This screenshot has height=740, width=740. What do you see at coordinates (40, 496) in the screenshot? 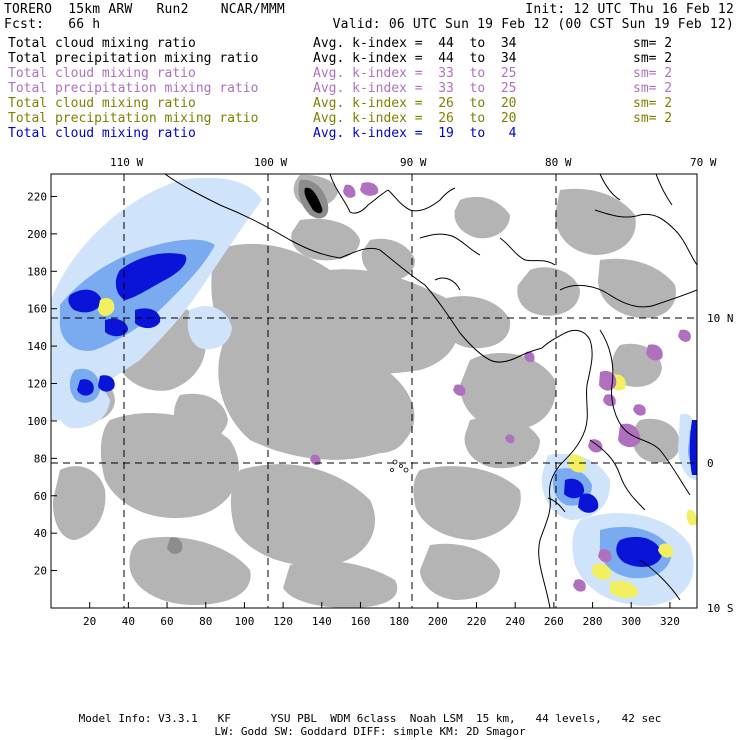
I see `y-tick-label: 60` at bounding box center [40, 496].